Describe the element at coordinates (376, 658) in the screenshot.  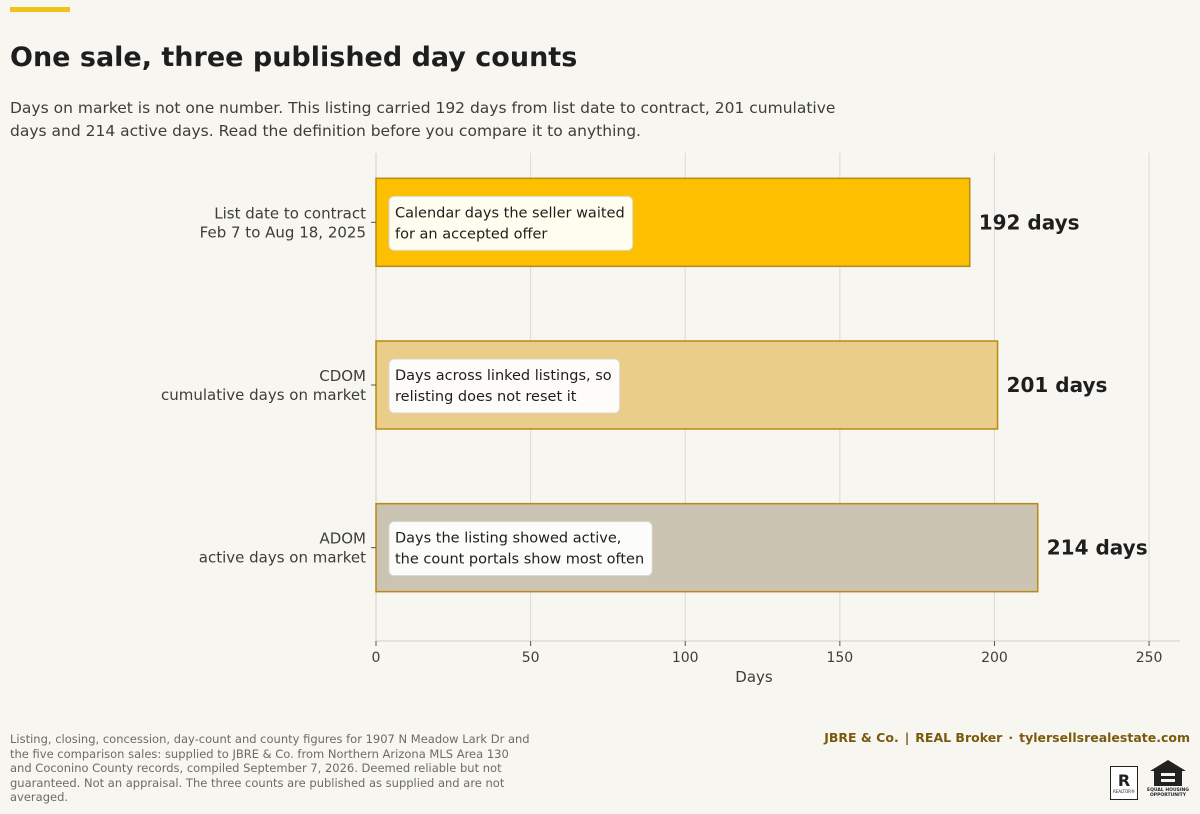
I see `x-tick-label-0: 0` at that location.